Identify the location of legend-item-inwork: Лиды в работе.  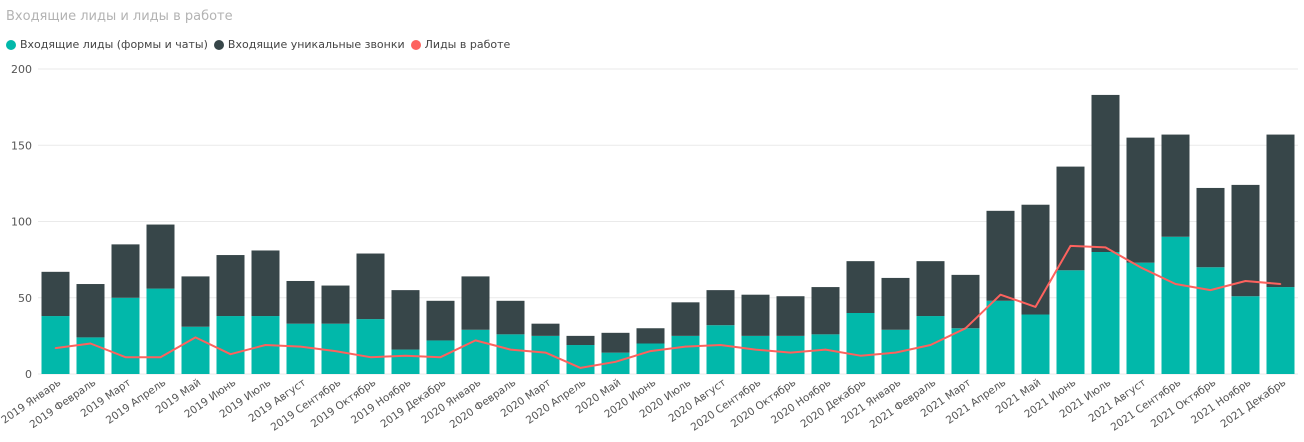
(460, 44).